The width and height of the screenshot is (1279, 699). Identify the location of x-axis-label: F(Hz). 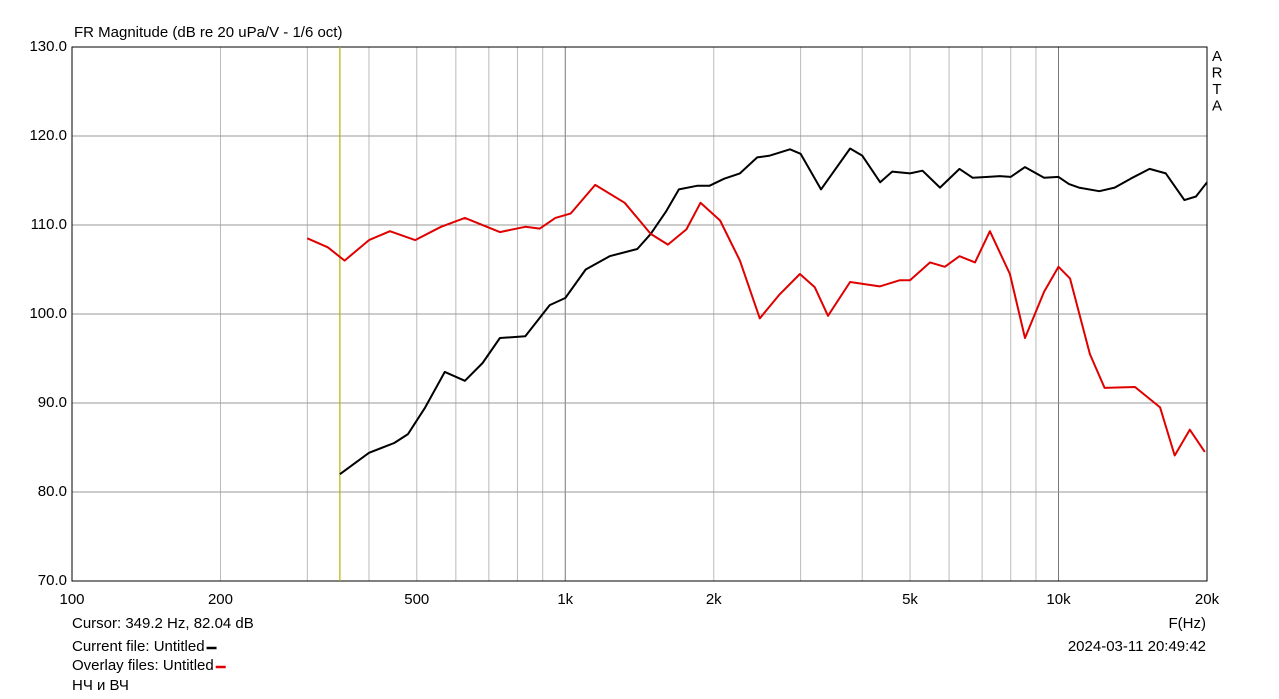
(1188, 623).